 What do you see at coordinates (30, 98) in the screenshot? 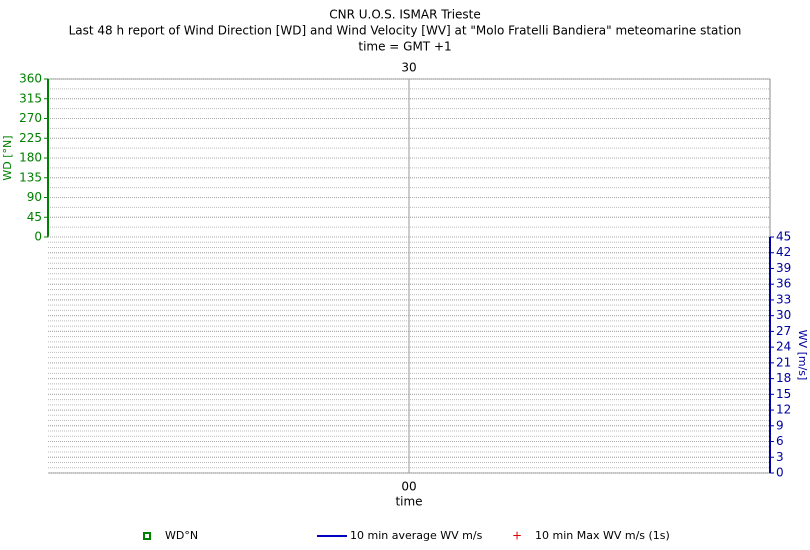
I see `y-tick-label: 315` at bounding box center [30, 98].